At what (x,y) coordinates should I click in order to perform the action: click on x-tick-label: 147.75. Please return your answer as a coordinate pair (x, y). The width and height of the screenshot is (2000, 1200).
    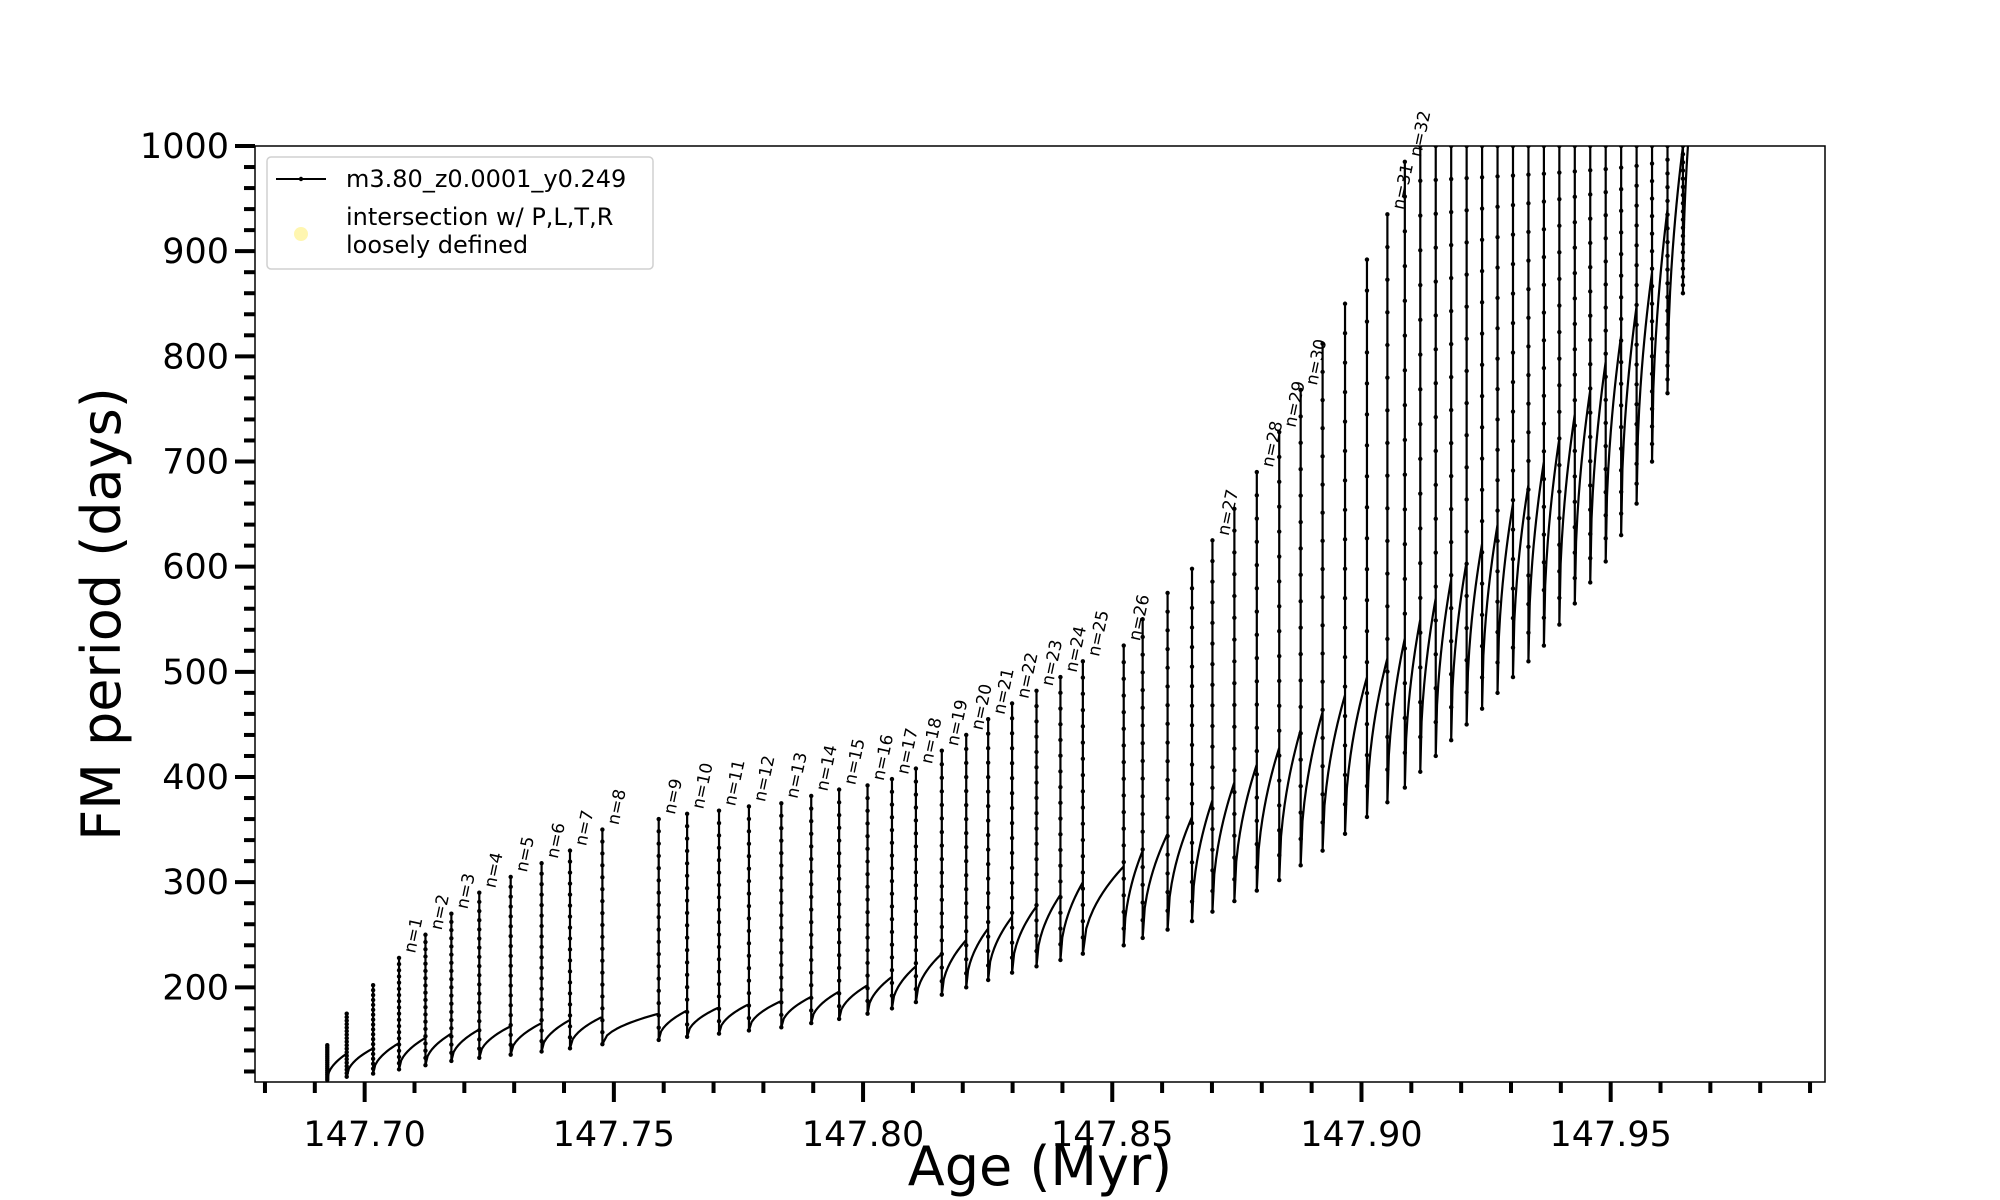
    Looking at the image, I should click on (614, 1135).